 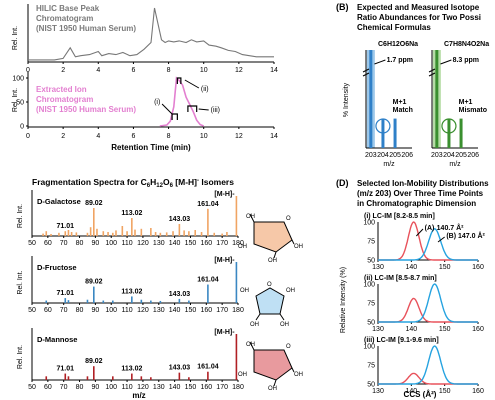 I want to click on im-label-a: (A), so click(x=430, y=228).